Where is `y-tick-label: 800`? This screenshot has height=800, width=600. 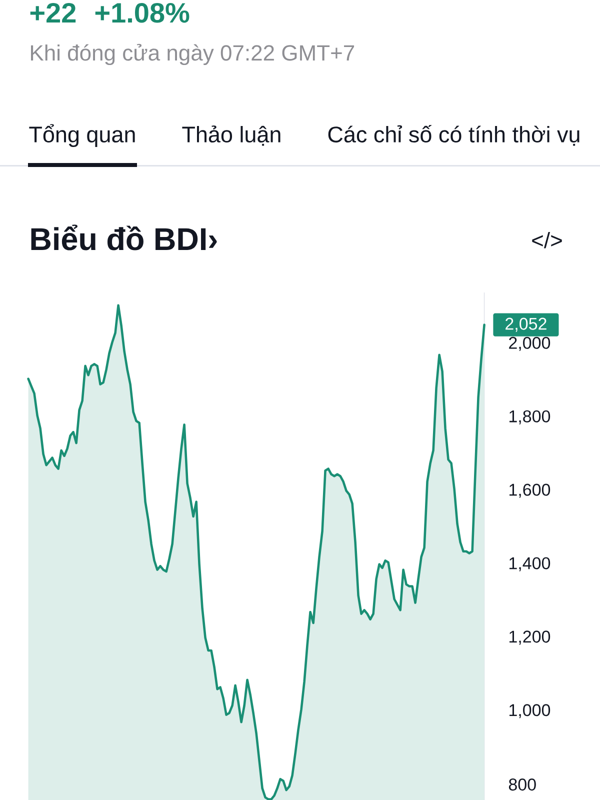 y-tick-label: 800 is located at coordinates (522, 784).